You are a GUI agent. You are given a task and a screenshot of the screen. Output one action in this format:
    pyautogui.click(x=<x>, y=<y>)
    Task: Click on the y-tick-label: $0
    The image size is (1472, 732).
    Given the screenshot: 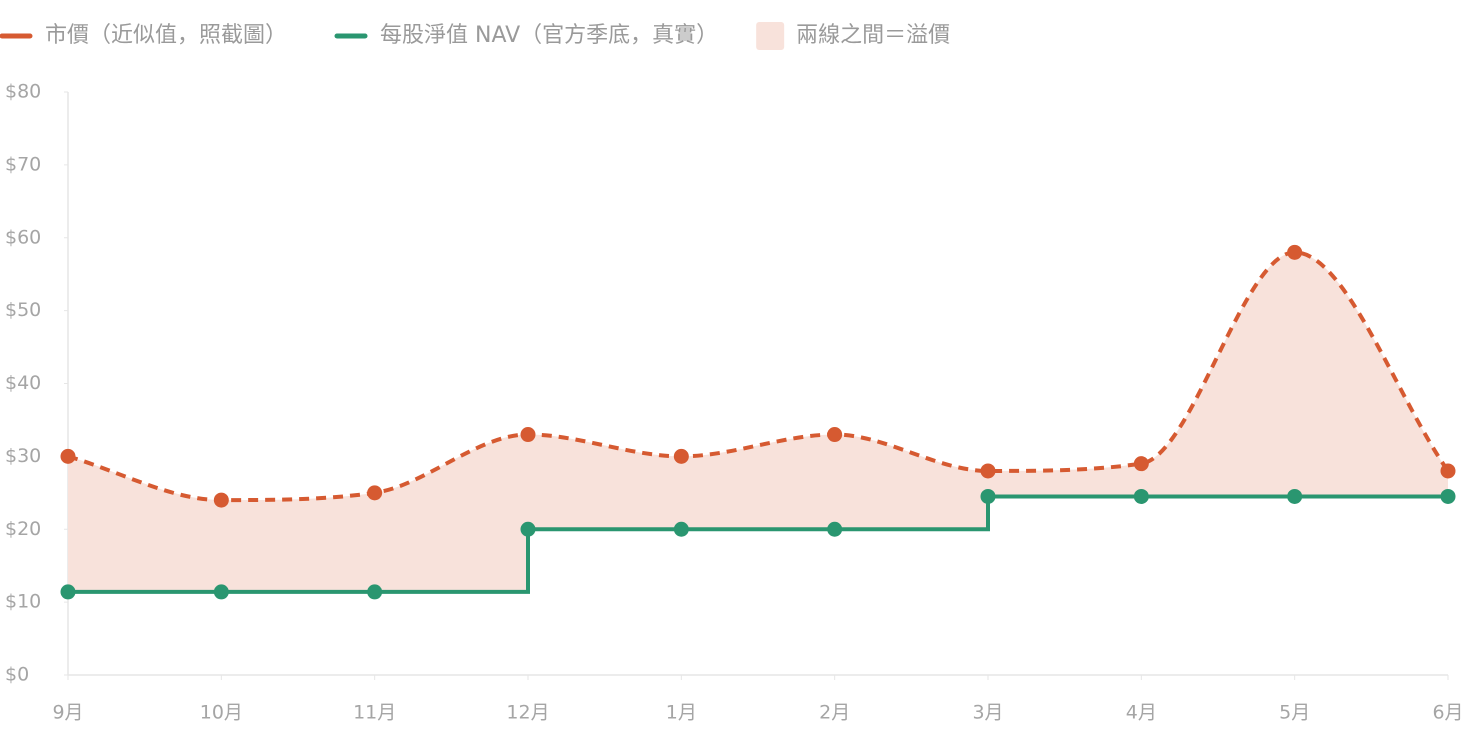 What is the action you would take?
    pyautogui.click(x=17, y=675)
    